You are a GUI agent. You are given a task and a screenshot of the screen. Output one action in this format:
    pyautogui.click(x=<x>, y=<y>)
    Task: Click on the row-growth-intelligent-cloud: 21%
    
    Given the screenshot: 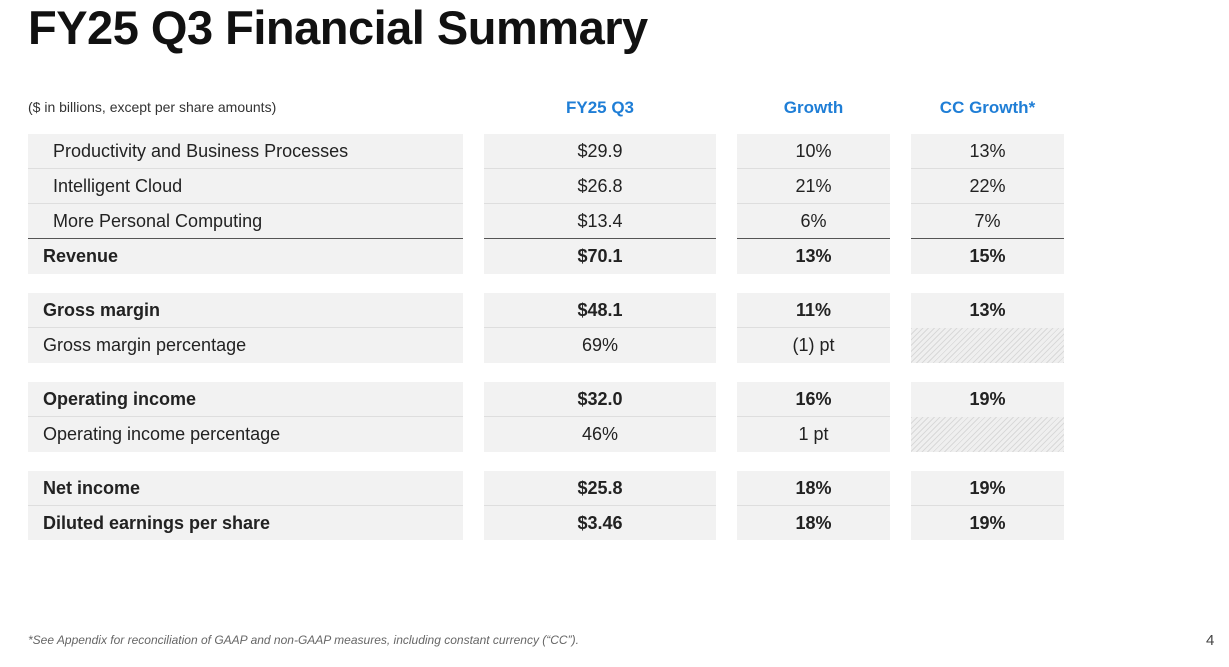 What is the action you would take?
    pyautogui.click(x=813, y=186)
    